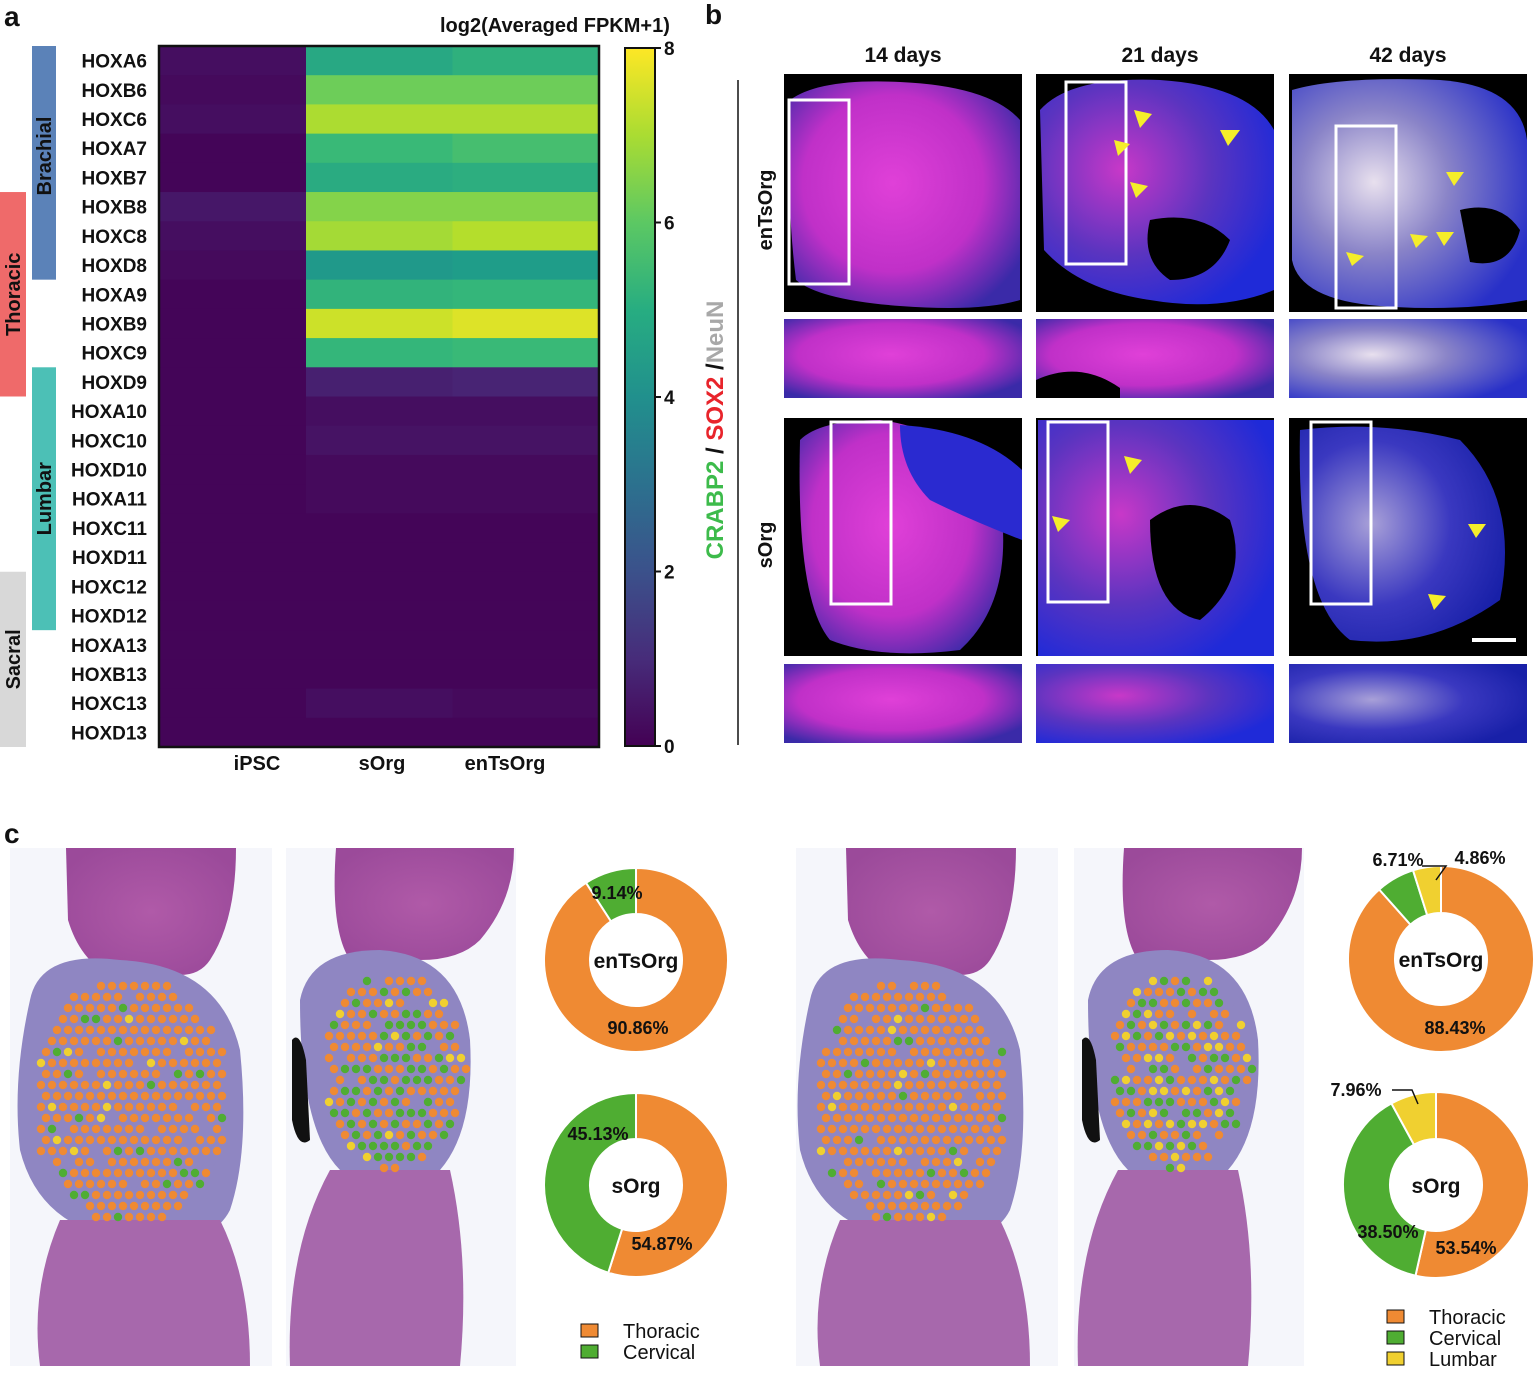  What do you see at coordinates (715, 430) in the screenshot?
I see `stain-label: CRABP2 / SOX2 /NeuN` at bounding box center [715, 430].